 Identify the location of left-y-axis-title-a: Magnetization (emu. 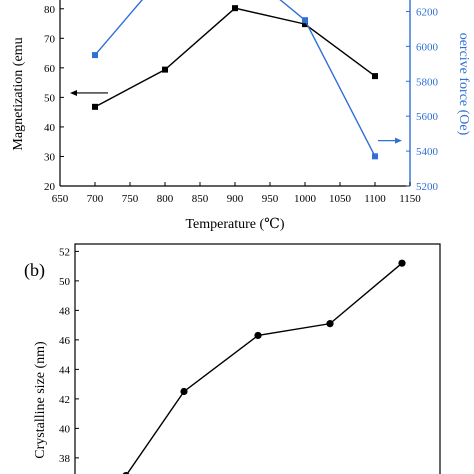
(18, 93).